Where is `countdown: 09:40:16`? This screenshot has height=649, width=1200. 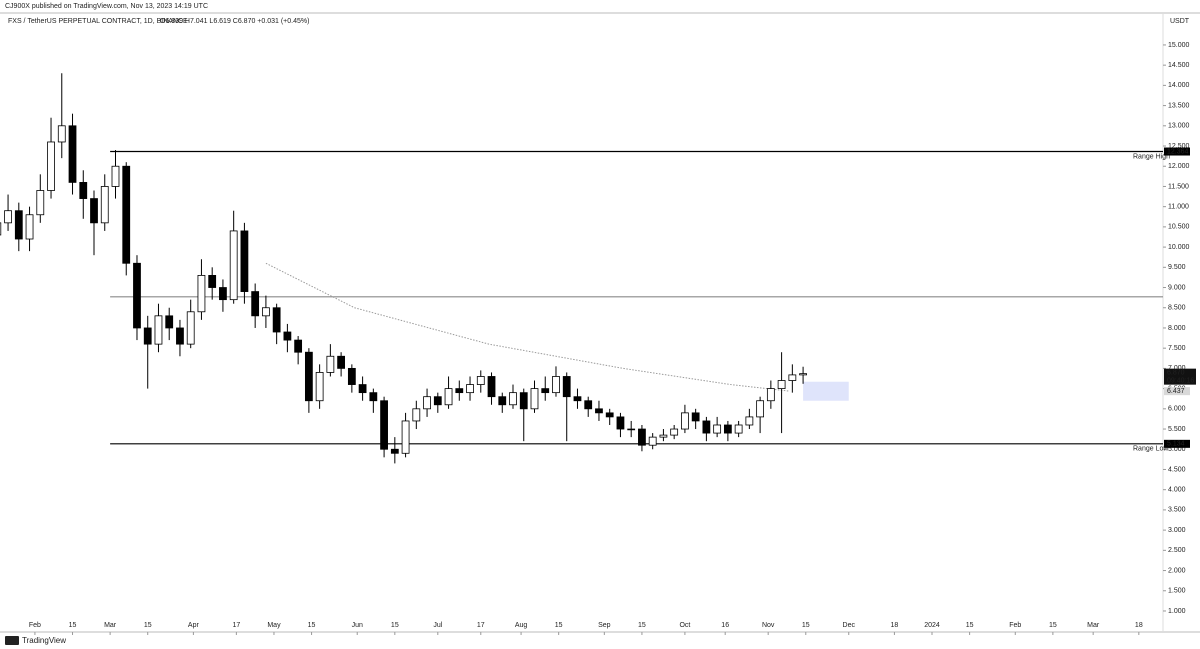
countdown: 09:40:16 is located at coordinates (1180, 380).